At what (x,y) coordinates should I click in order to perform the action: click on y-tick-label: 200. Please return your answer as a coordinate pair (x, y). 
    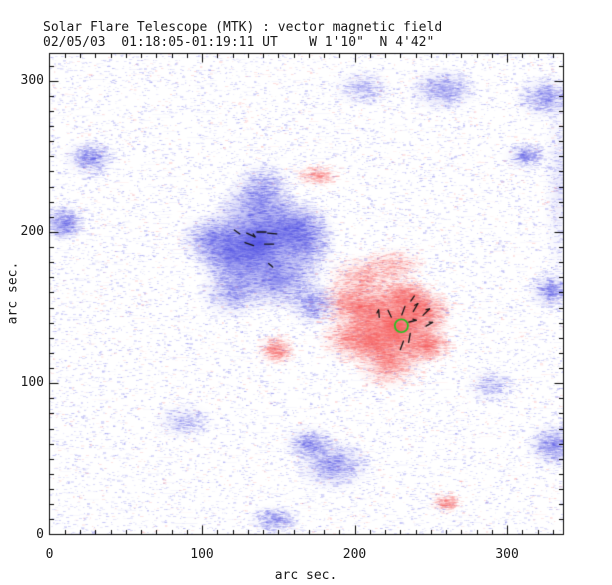
    Looking at the image, I should click on (32, 231).